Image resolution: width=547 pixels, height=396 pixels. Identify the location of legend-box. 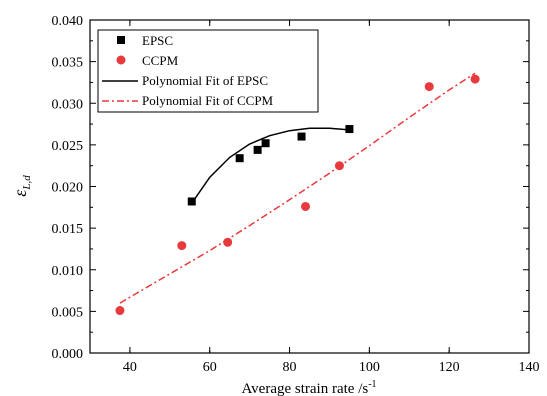
(208, 71).